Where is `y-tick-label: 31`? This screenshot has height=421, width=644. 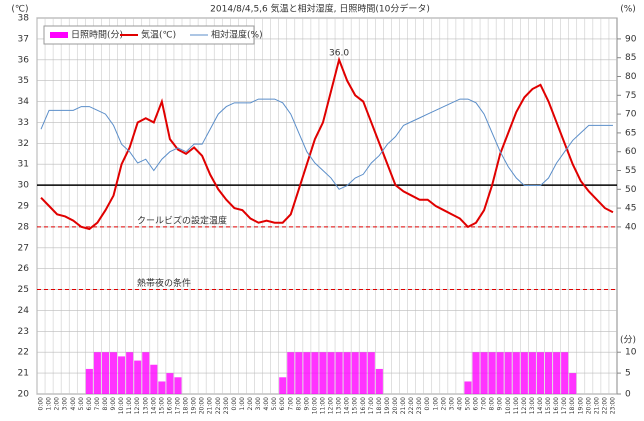 y-tick-label: 31 is located at coordinates (23, 165).